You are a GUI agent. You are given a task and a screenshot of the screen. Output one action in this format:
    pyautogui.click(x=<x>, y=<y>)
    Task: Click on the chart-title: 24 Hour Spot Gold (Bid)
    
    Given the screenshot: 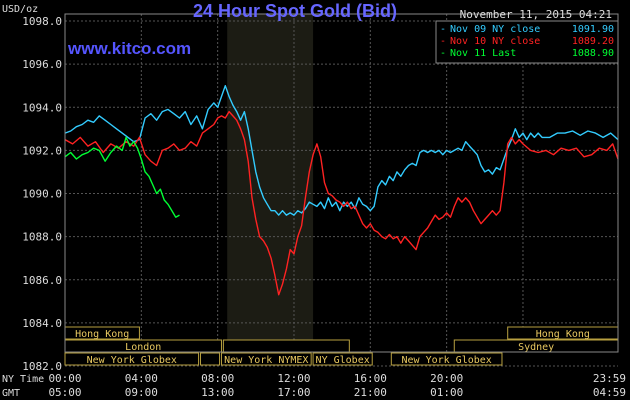 What is the action you would take?
    pyautogui.click(x=295, y=11)
    